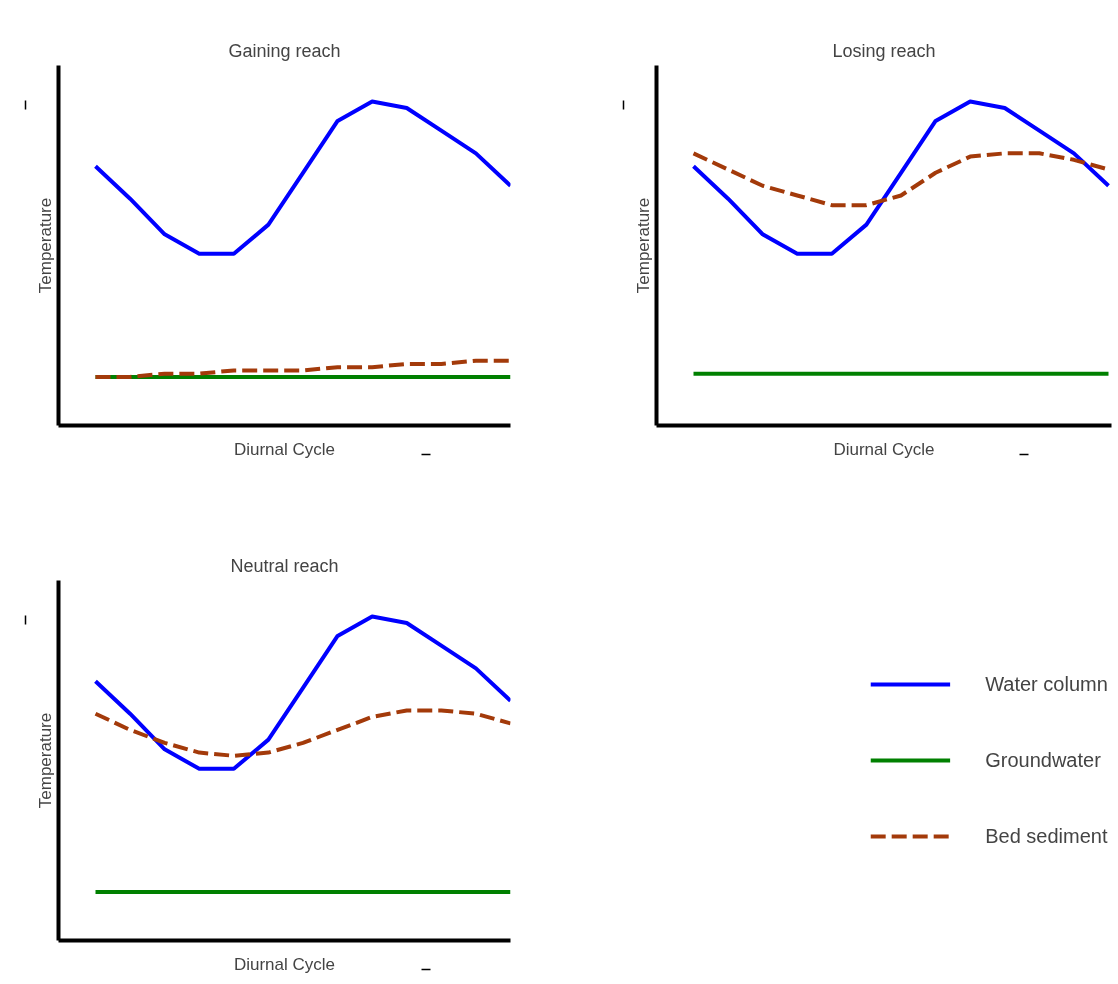 The height and width of the screenshot is (984, 1118). Describe the element at coordinates (884, 50) in the screenshot. I see `chart-title: Losing reach` at that location.